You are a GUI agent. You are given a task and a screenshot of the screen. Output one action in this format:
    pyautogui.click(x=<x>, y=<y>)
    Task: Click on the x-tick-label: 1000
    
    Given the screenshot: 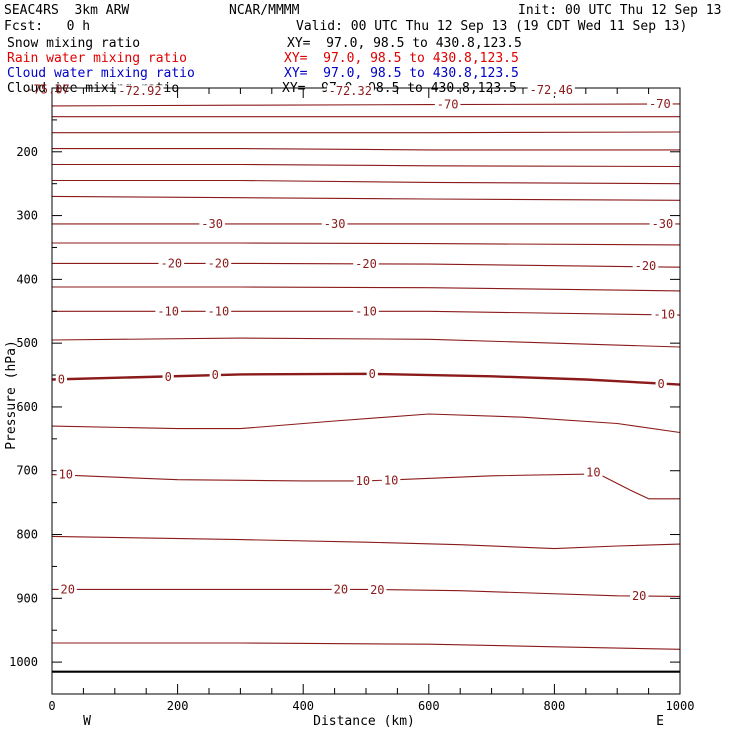 What is the action you would take?
    pyautogui.click(x=680, y=706)
    